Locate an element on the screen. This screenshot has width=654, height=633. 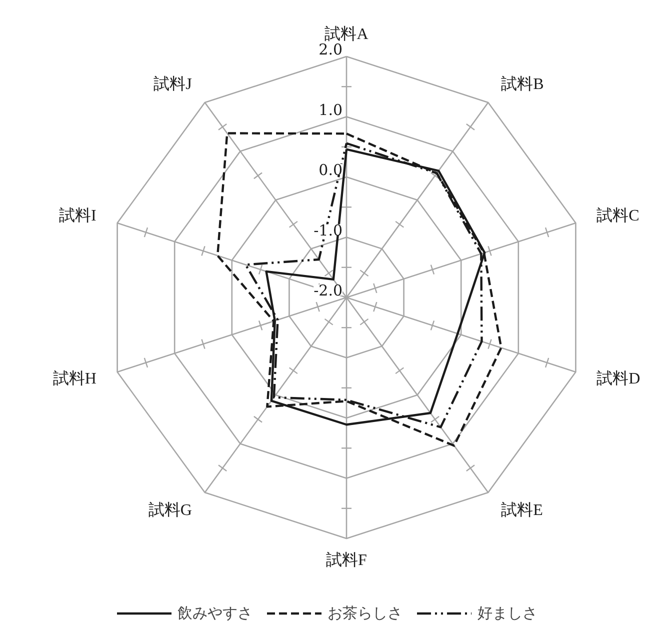
y-tick-label: 1.0 is located at coordinates (330, 109).